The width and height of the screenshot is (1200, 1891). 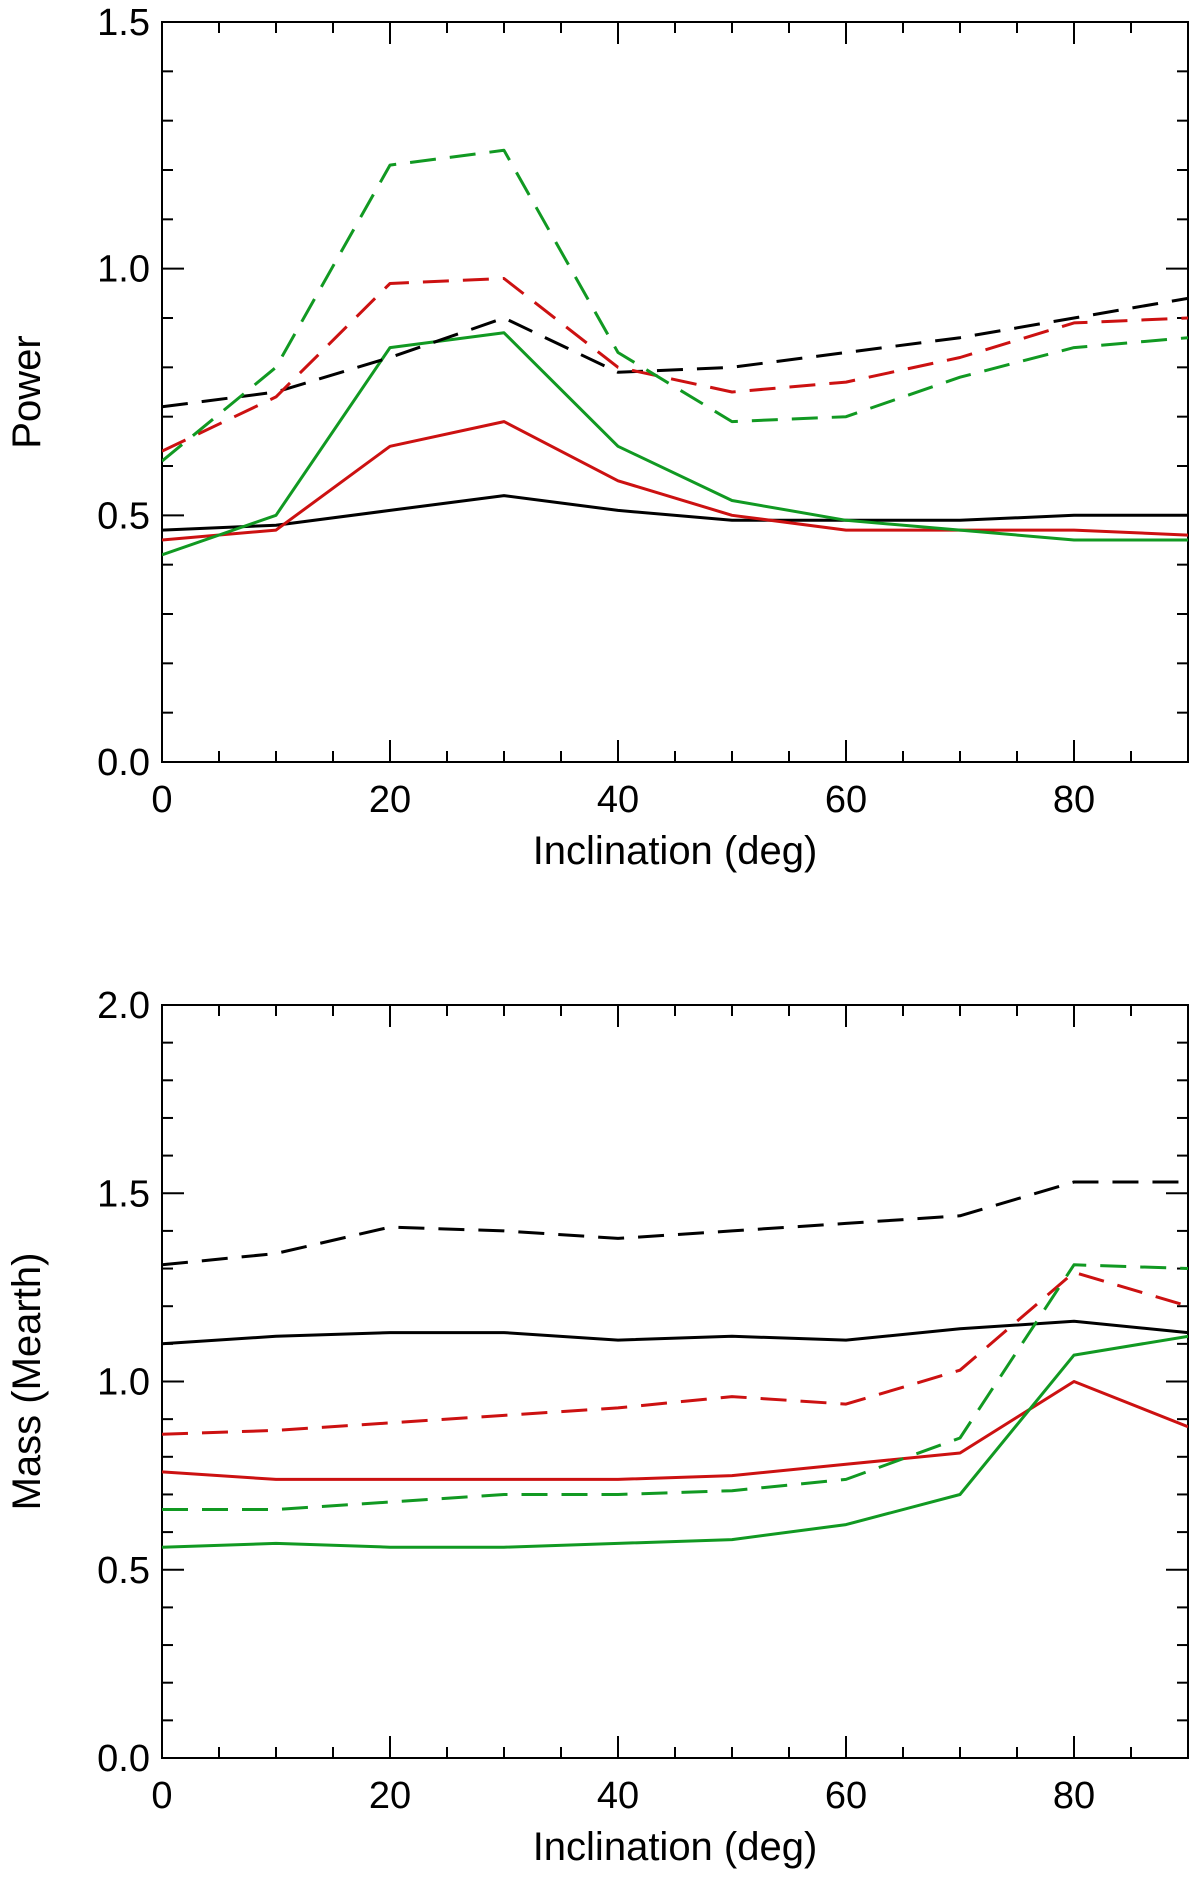 I want to click on y-axis-label: Power, so click(x=27, y=391).